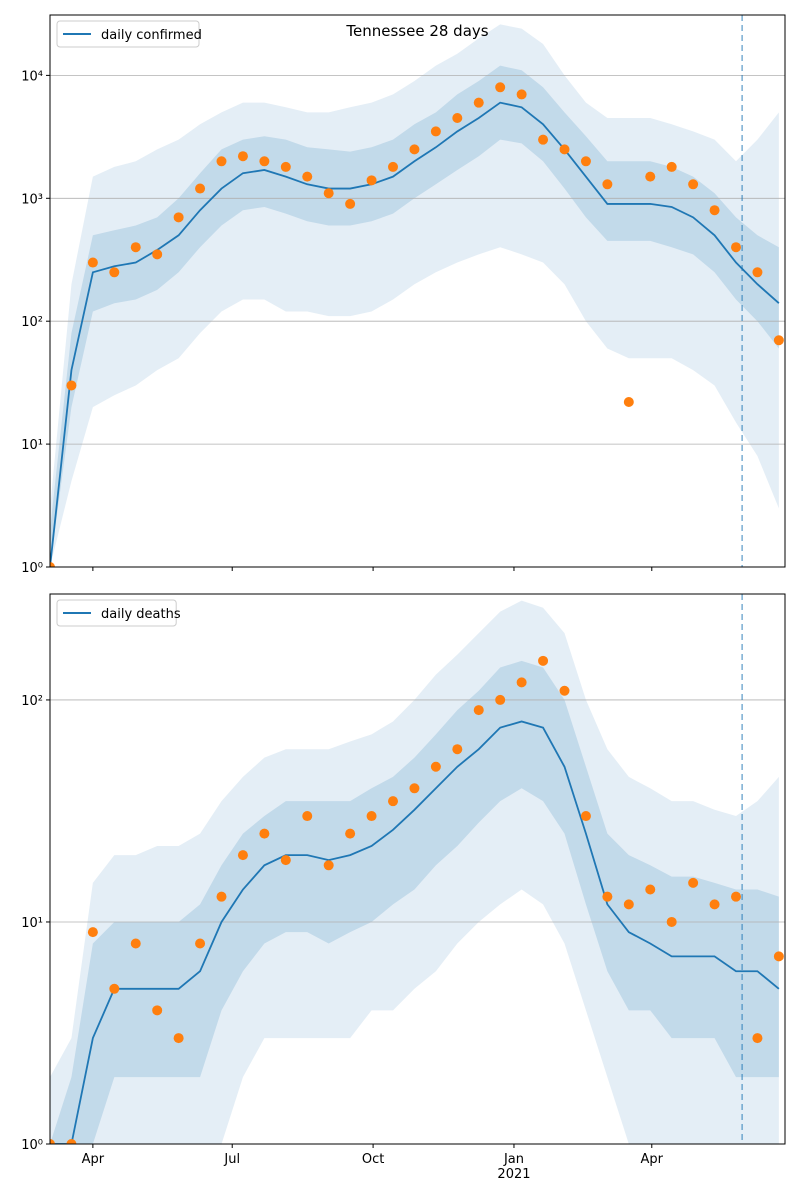  I want to click on x-tick-label: Jan, so click(513, 1159).